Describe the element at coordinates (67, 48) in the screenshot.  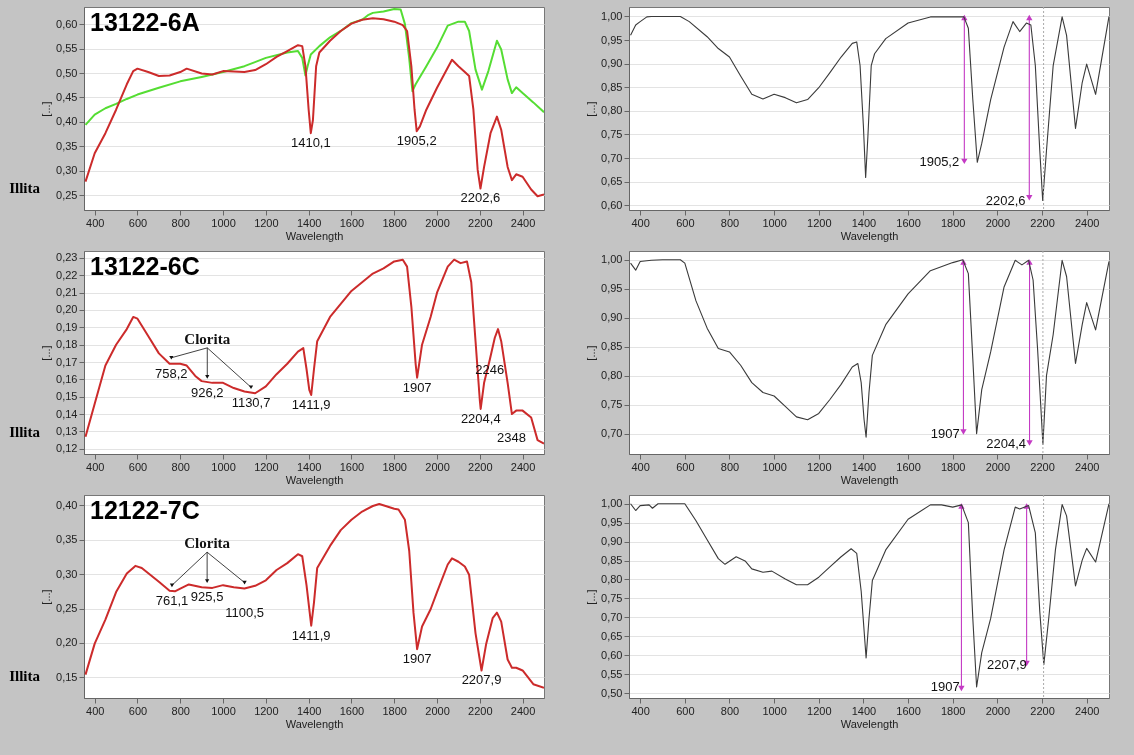
I see `y-tick-label: 0,55` at that location.